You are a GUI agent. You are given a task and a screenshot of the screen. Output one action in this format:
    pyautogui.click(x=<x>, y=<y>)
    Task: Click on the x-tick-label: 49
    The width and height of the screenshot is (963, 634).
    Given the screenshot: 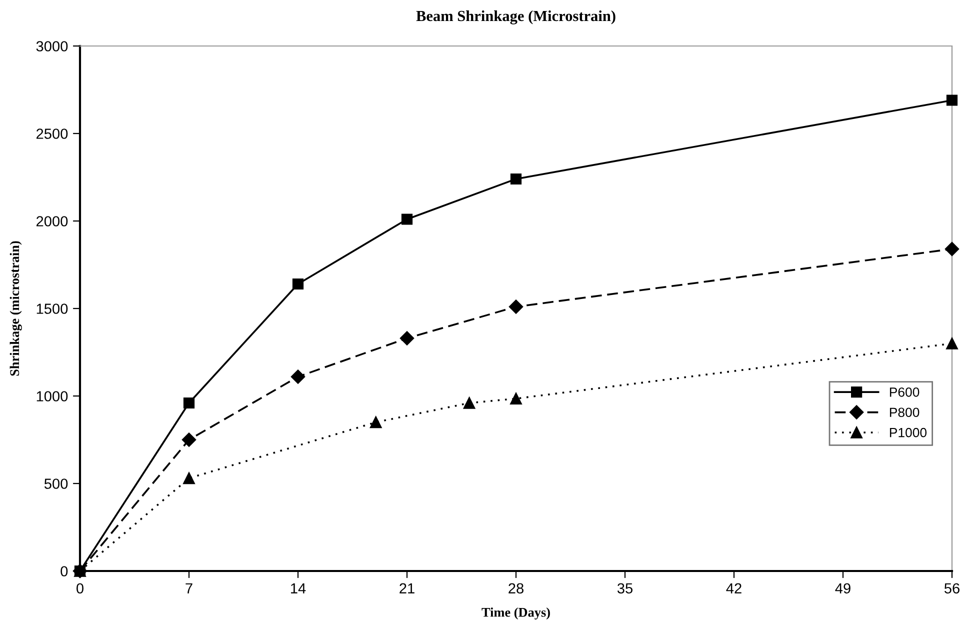 What is the action you would take?
    pyautogui.click(x=842, y=588)
    